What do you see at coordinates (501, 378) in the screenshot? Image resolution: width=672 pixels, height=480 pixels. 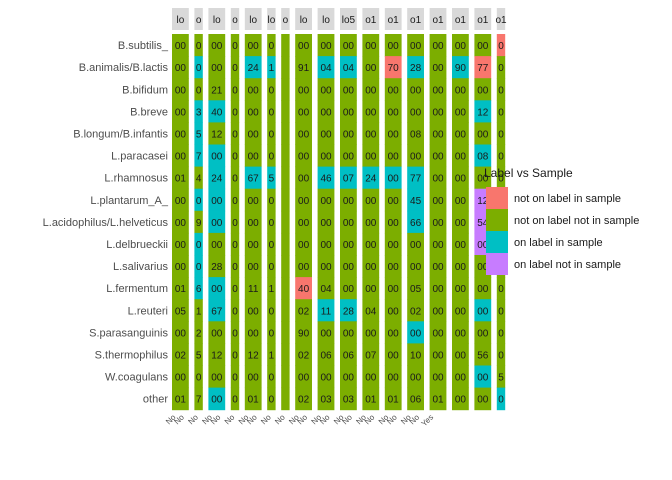 I see `cell-label: 5` at bounding box center [501, 378].